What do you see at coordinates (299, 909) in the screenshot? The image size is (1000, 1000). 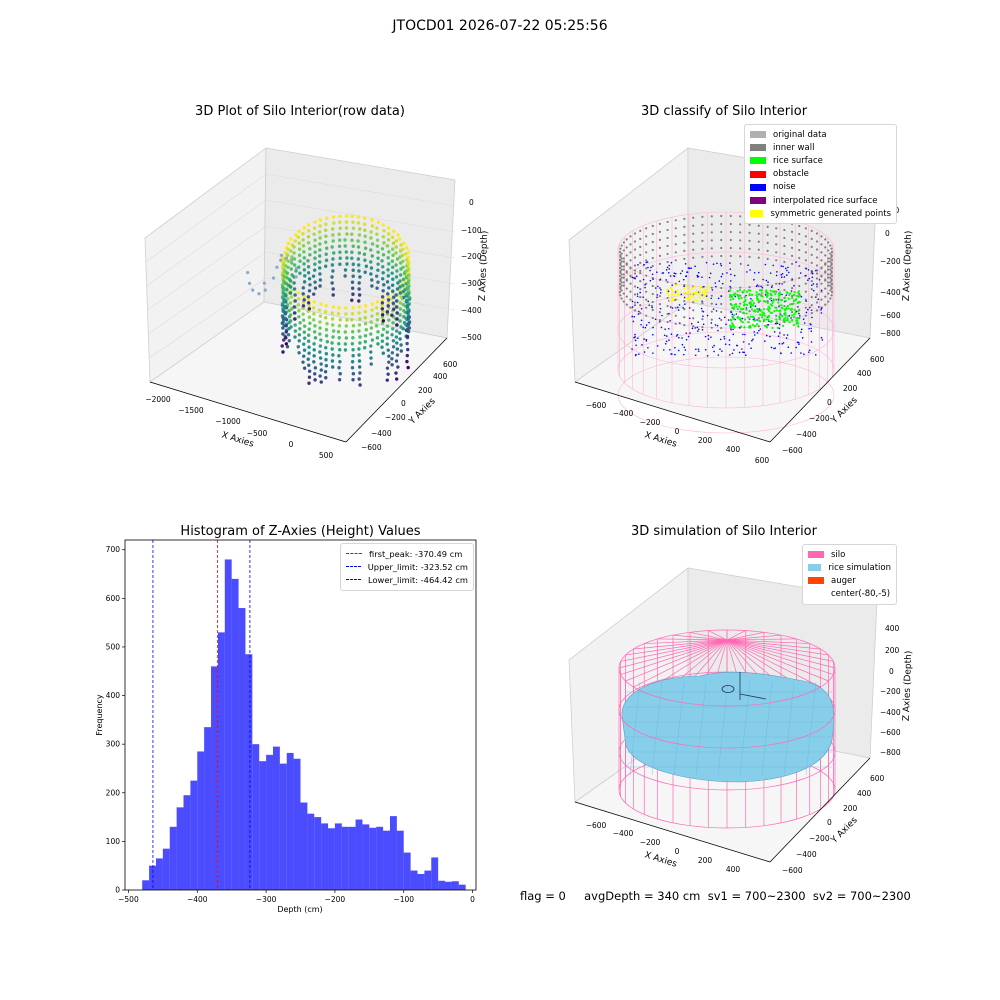 I see `histogram-xlabel: Depth (cm)` at bounding box center [299, 909].